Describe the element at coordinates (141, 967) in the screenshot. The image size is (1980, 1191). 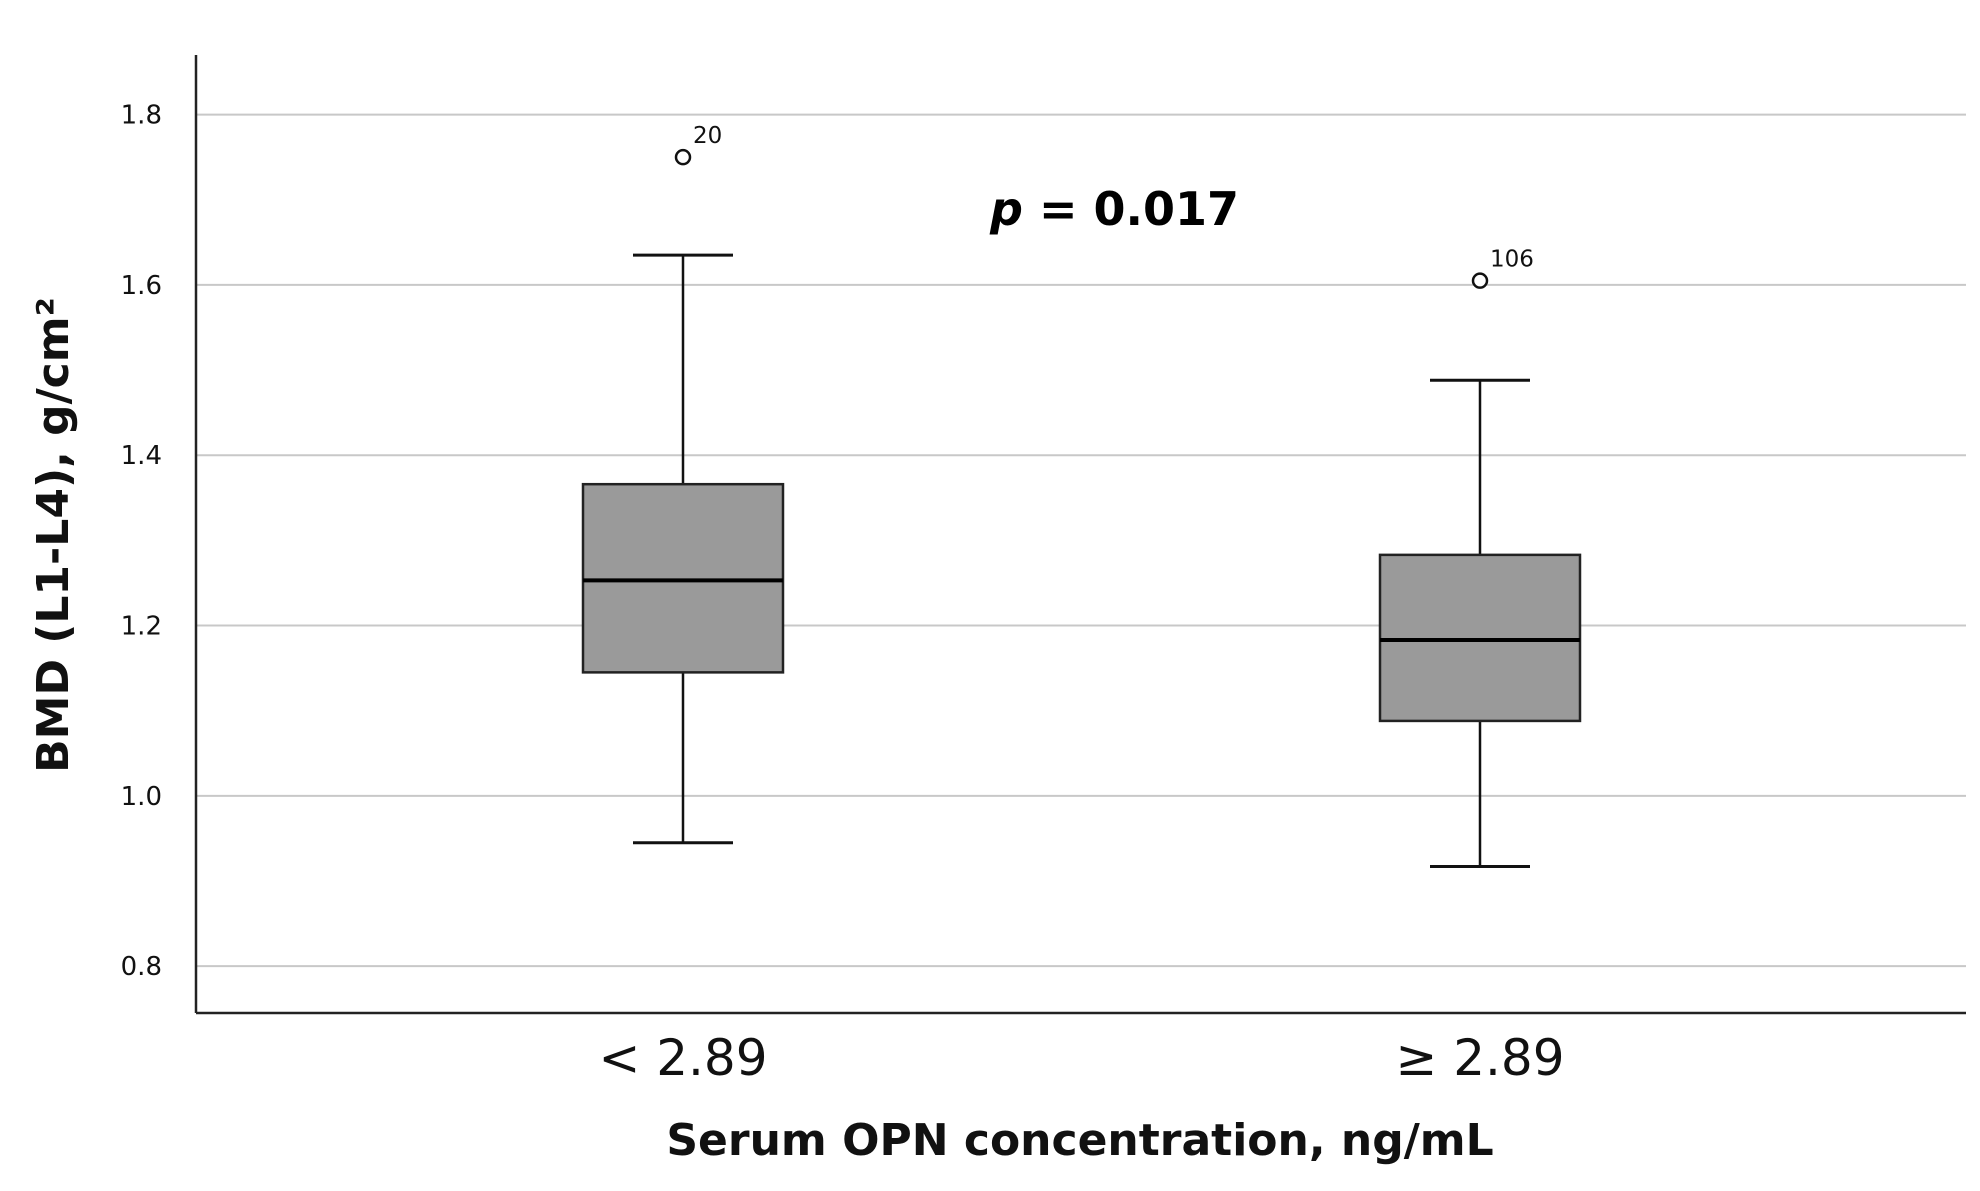
I see `y-tick-label-0: 0.8` at that location.